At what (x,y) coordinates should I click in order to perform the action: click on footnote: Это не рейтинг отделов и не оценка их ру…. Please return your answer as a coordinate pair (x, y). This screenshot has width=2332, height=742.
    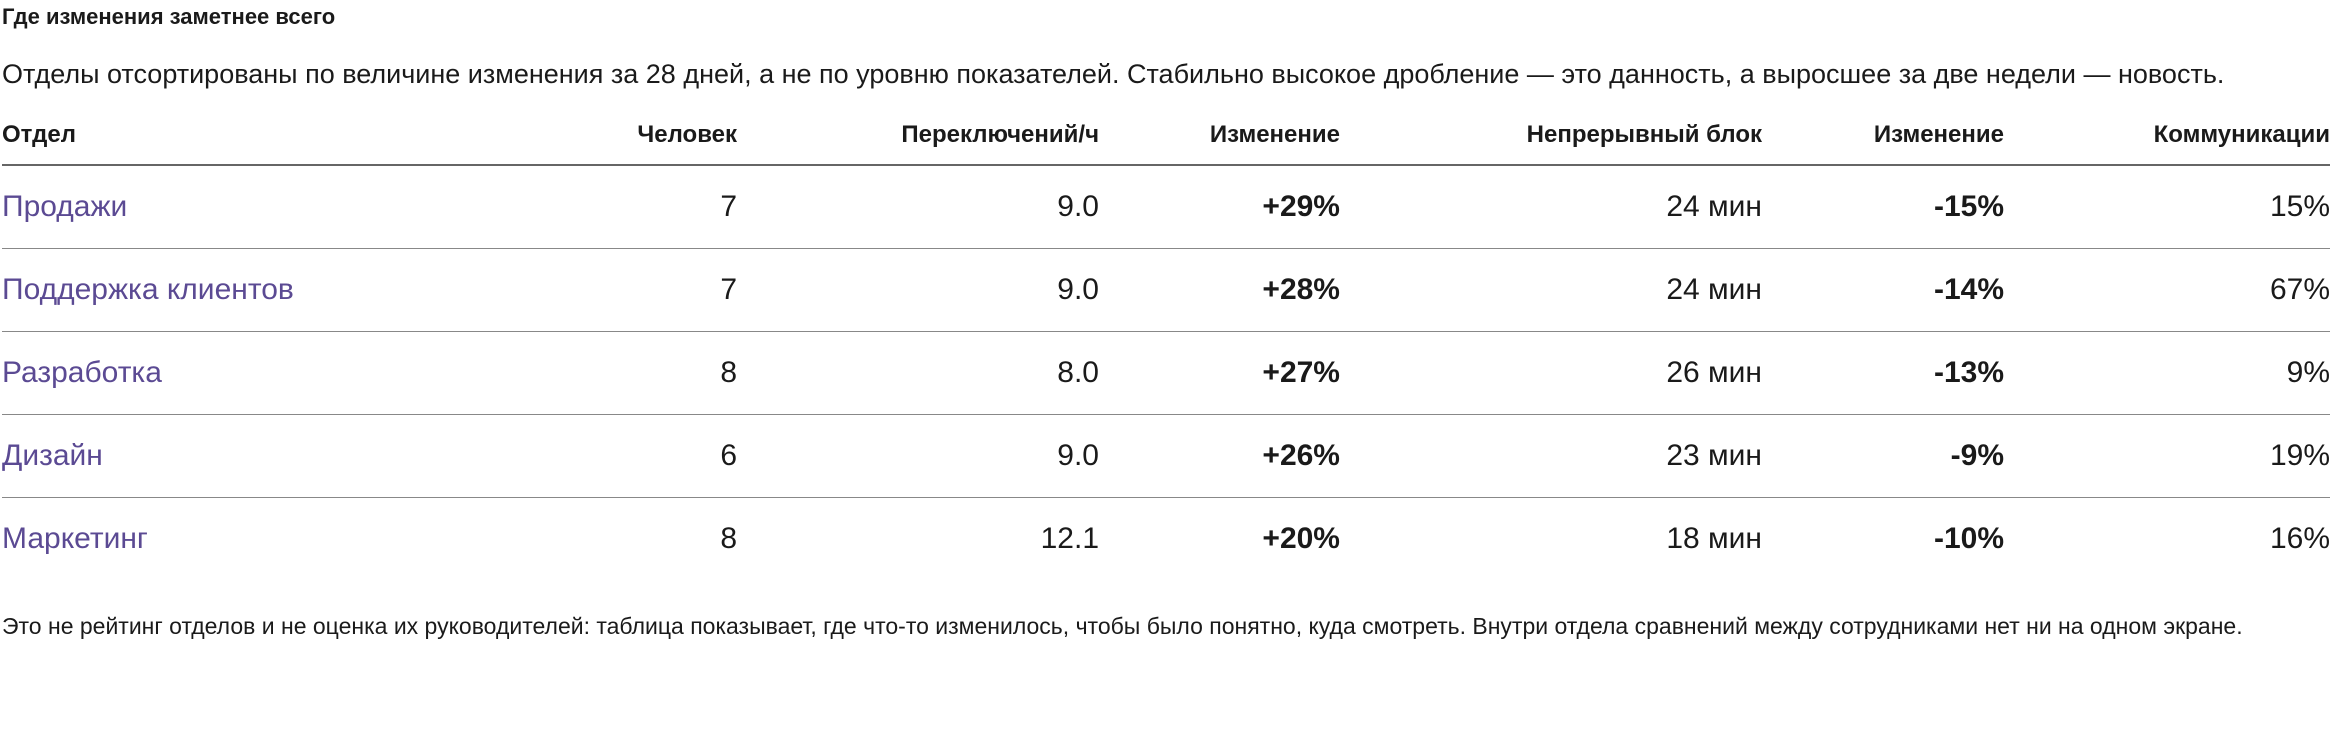
    Looking at the image, I should click on (1122, 626).